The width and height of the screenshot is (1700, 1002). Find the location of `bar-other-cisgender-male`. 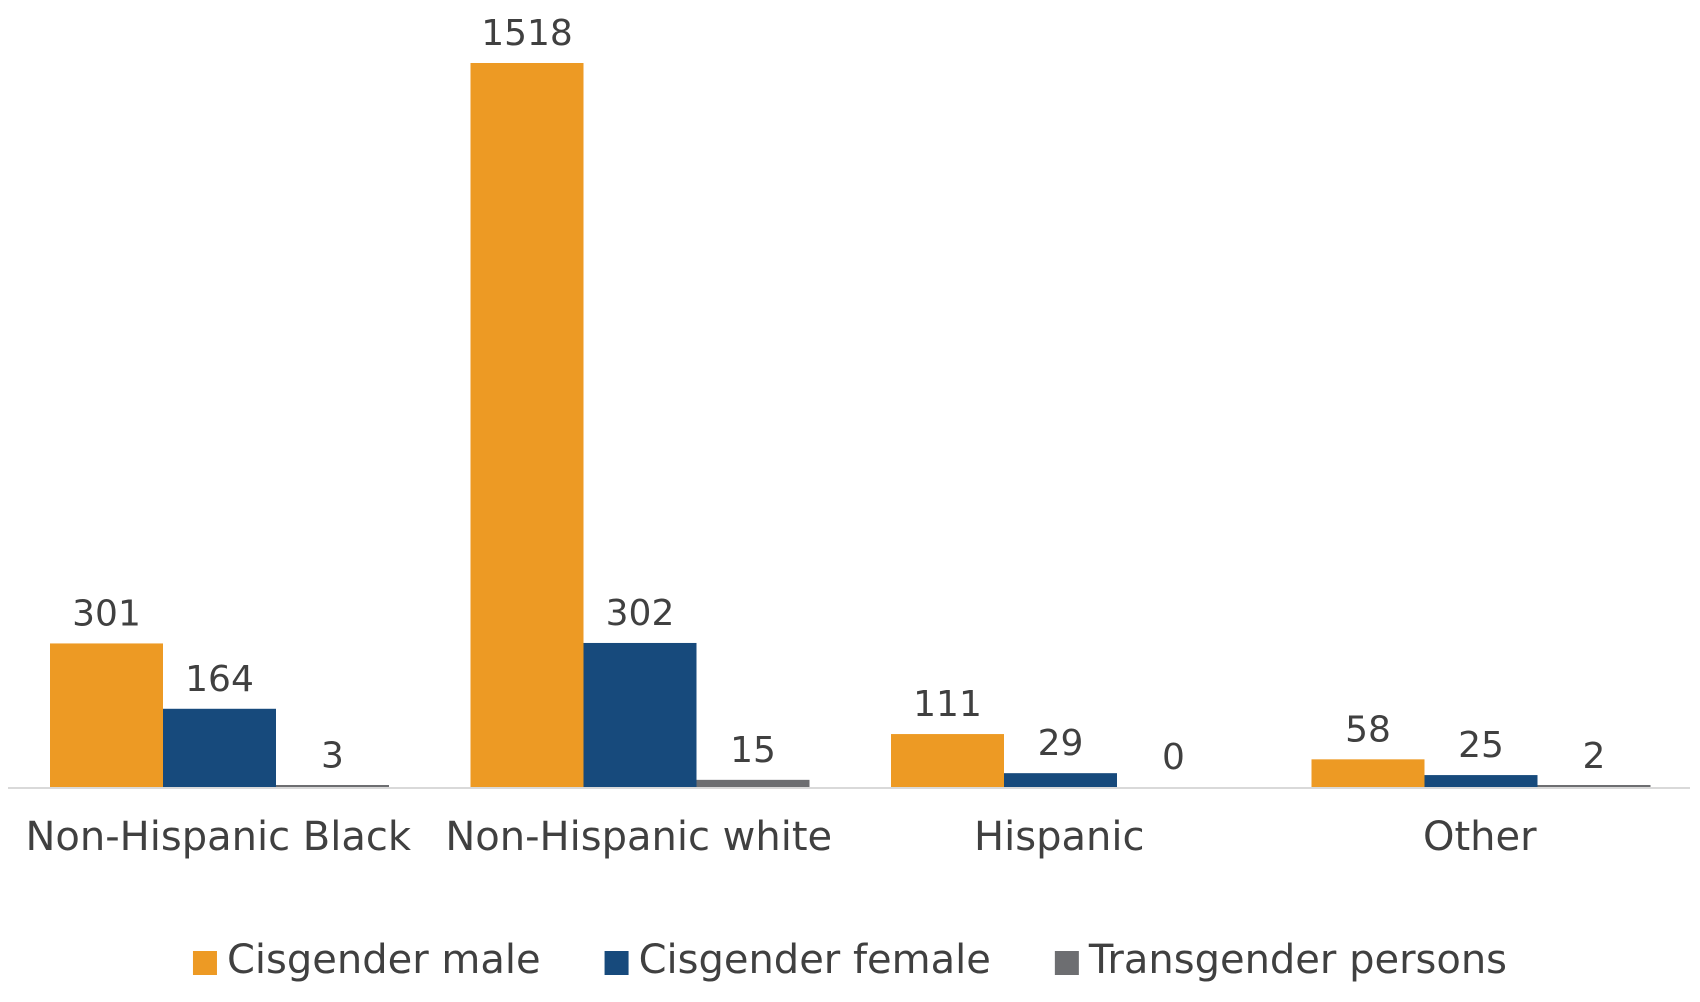

bar-other-cisgender-male is located at coordinates (1368, 773).